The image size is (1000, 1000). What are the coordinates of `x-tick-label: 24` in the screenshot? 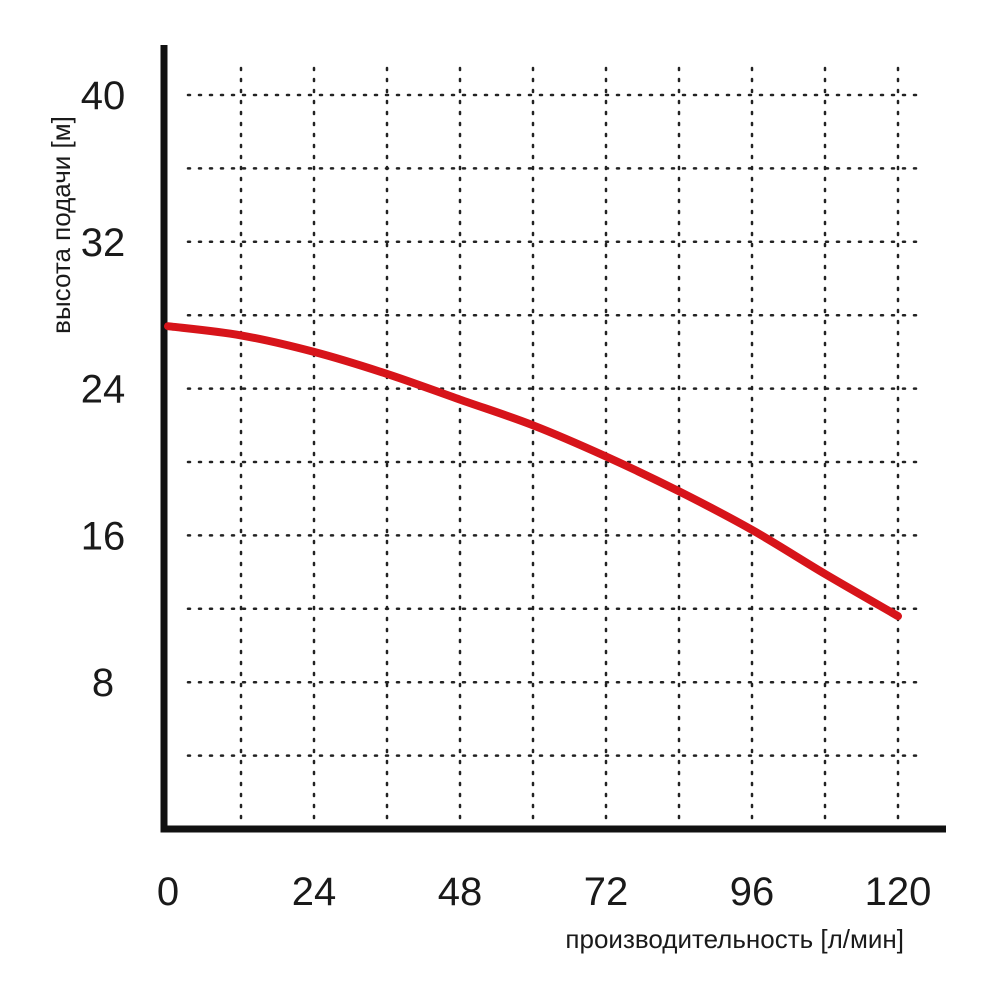 It's located at (314, 892).